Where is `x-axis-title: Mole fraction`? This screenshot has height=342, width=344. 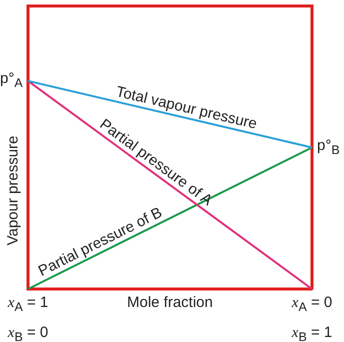 x-axis-title: Mole fraction is located at coordinates (170, 302).